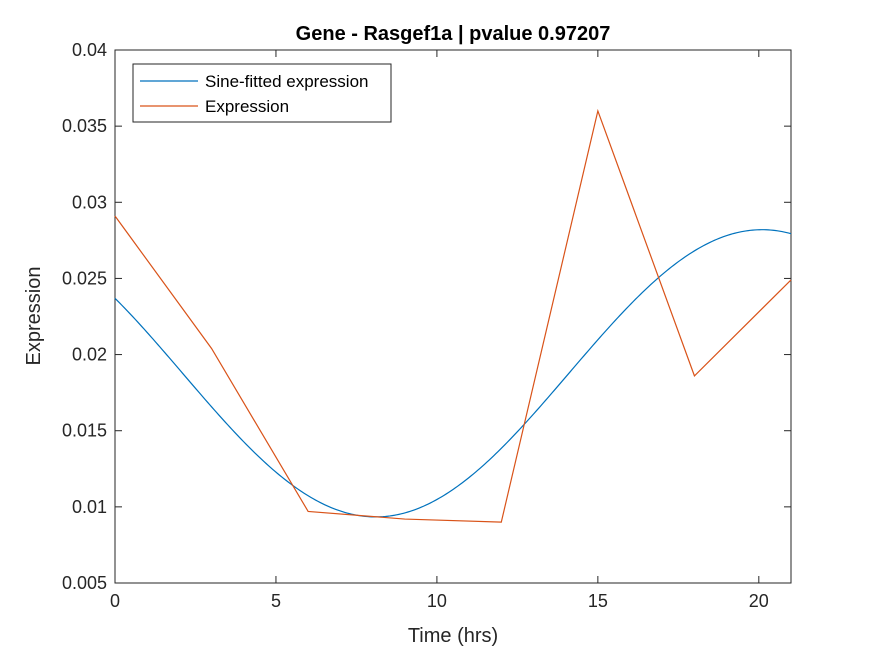 The height and width of the screenshot is (661, 875). I want to click on legend-box, so click(262, 93).